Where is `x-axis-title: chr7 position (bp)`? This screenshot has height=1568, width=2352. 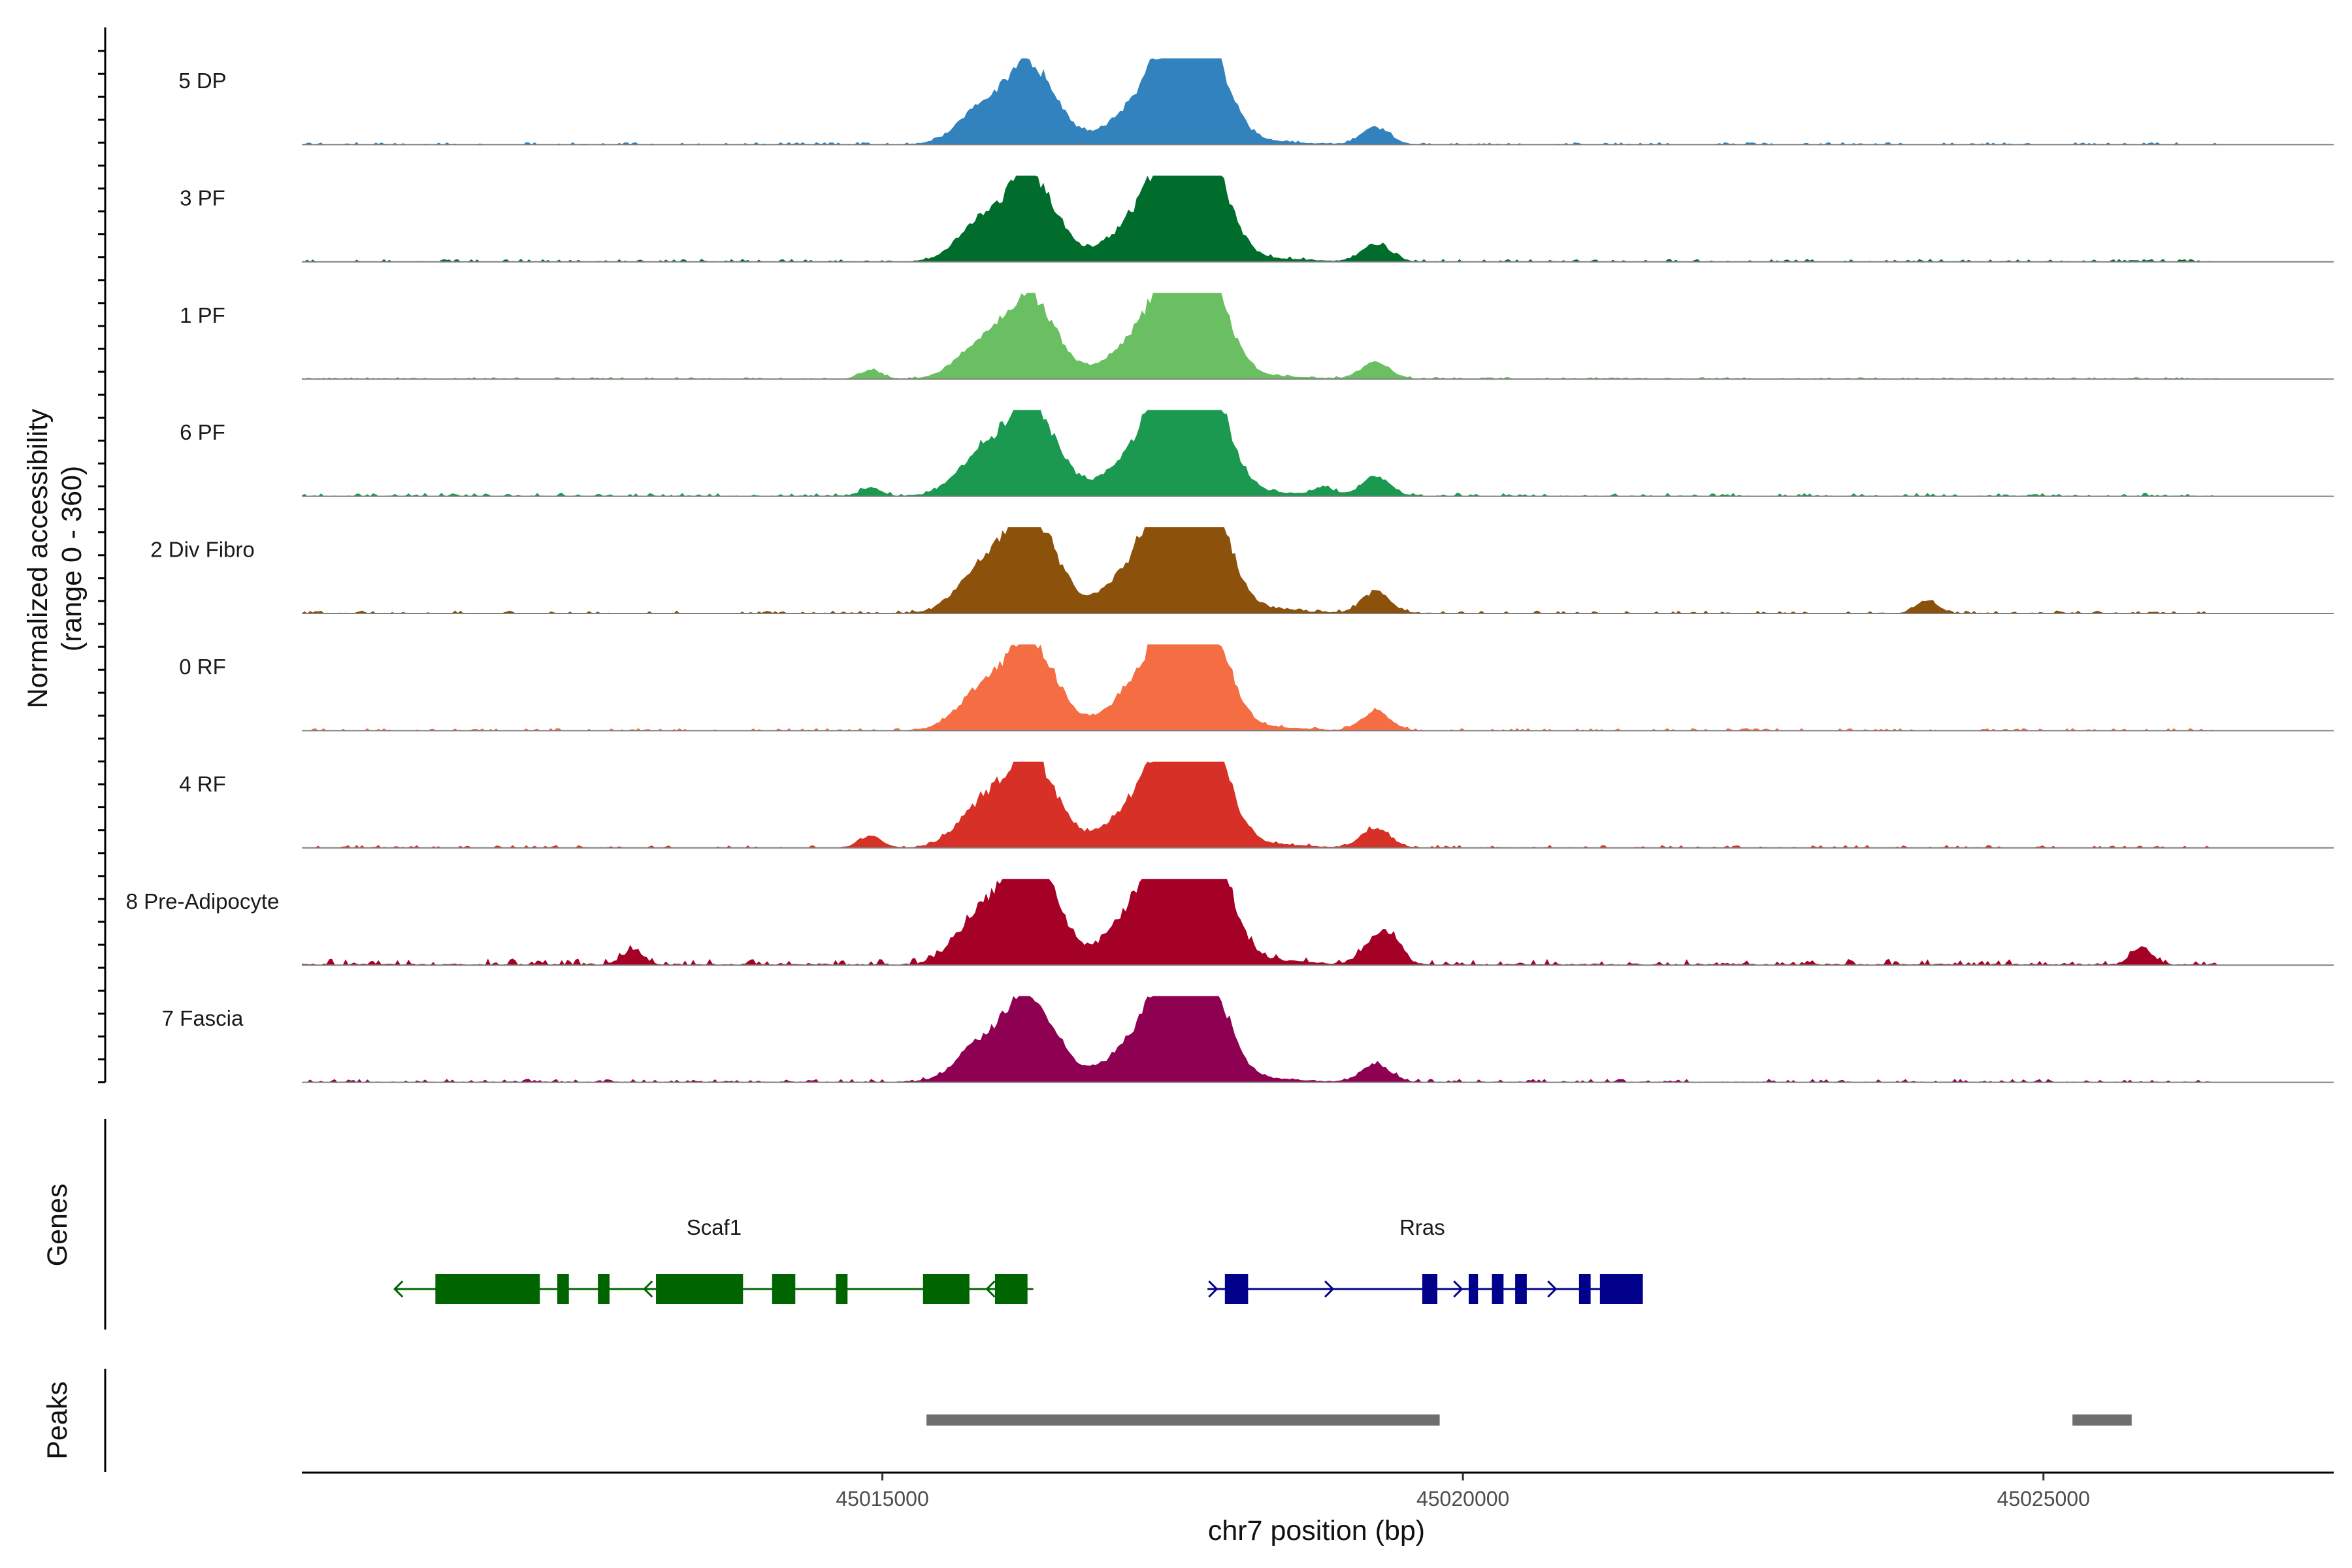 x-axis-title: chr7 position (bp) is located at coordinates (1316, 1530).